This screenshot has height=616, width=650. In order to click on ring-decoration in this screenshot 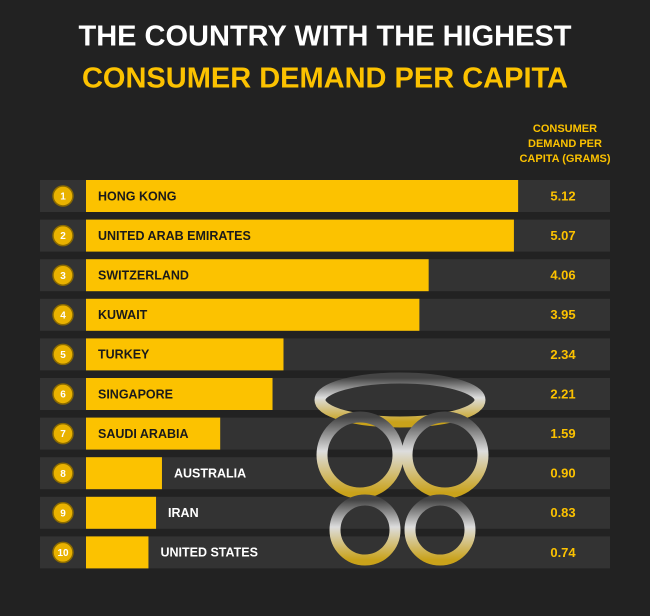, I will do `click(401, 469)`.